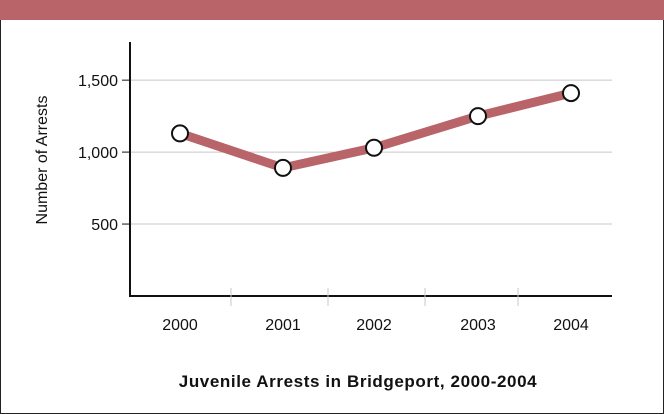 The height and width of the screenshot is (414, 664). Describe the element at coordinates (283, 325) in the screenshot. I see `x-tick-label: 2001` at that location.